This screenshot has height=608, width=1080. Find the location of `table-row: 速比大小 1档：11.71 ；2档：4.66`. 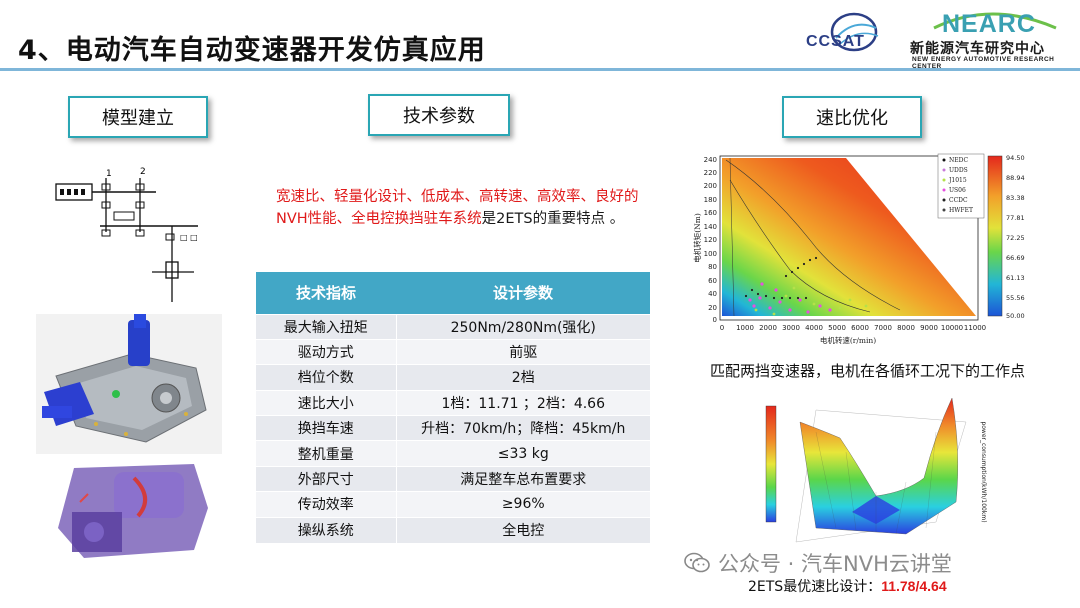

table-row: 速比大小 1档：11.71 ；2档：4.66 is located at coordinates (453, 402).